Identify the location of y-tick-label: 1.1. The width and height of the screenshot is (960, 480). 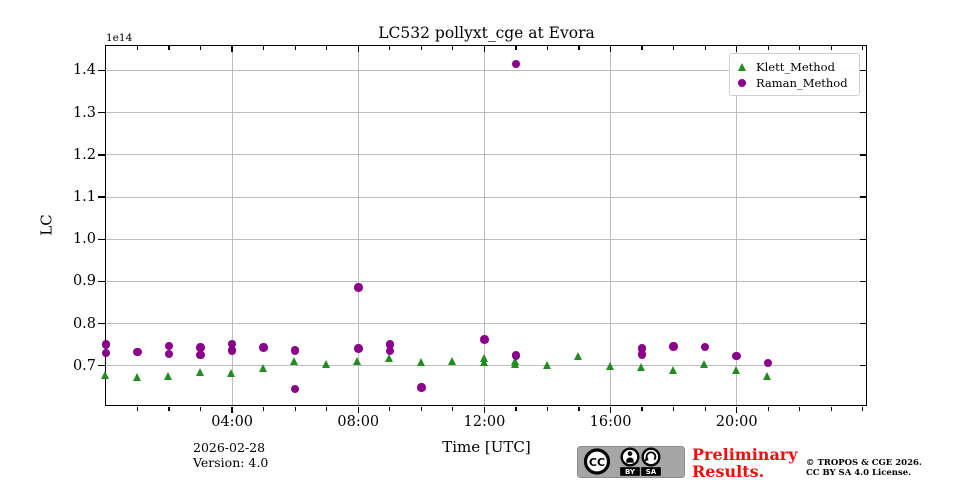
(84, 197).